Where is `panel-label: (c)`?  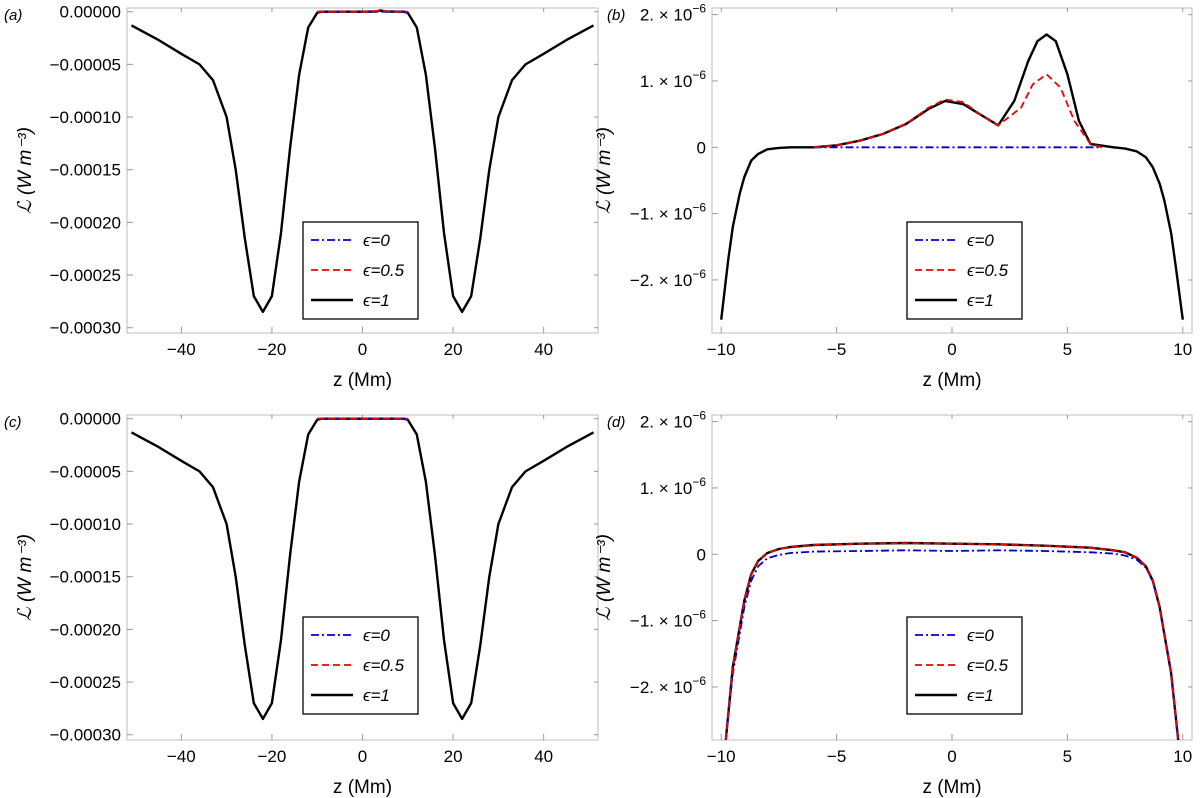 panel-label: (c) is located at coordinates (13, 422).